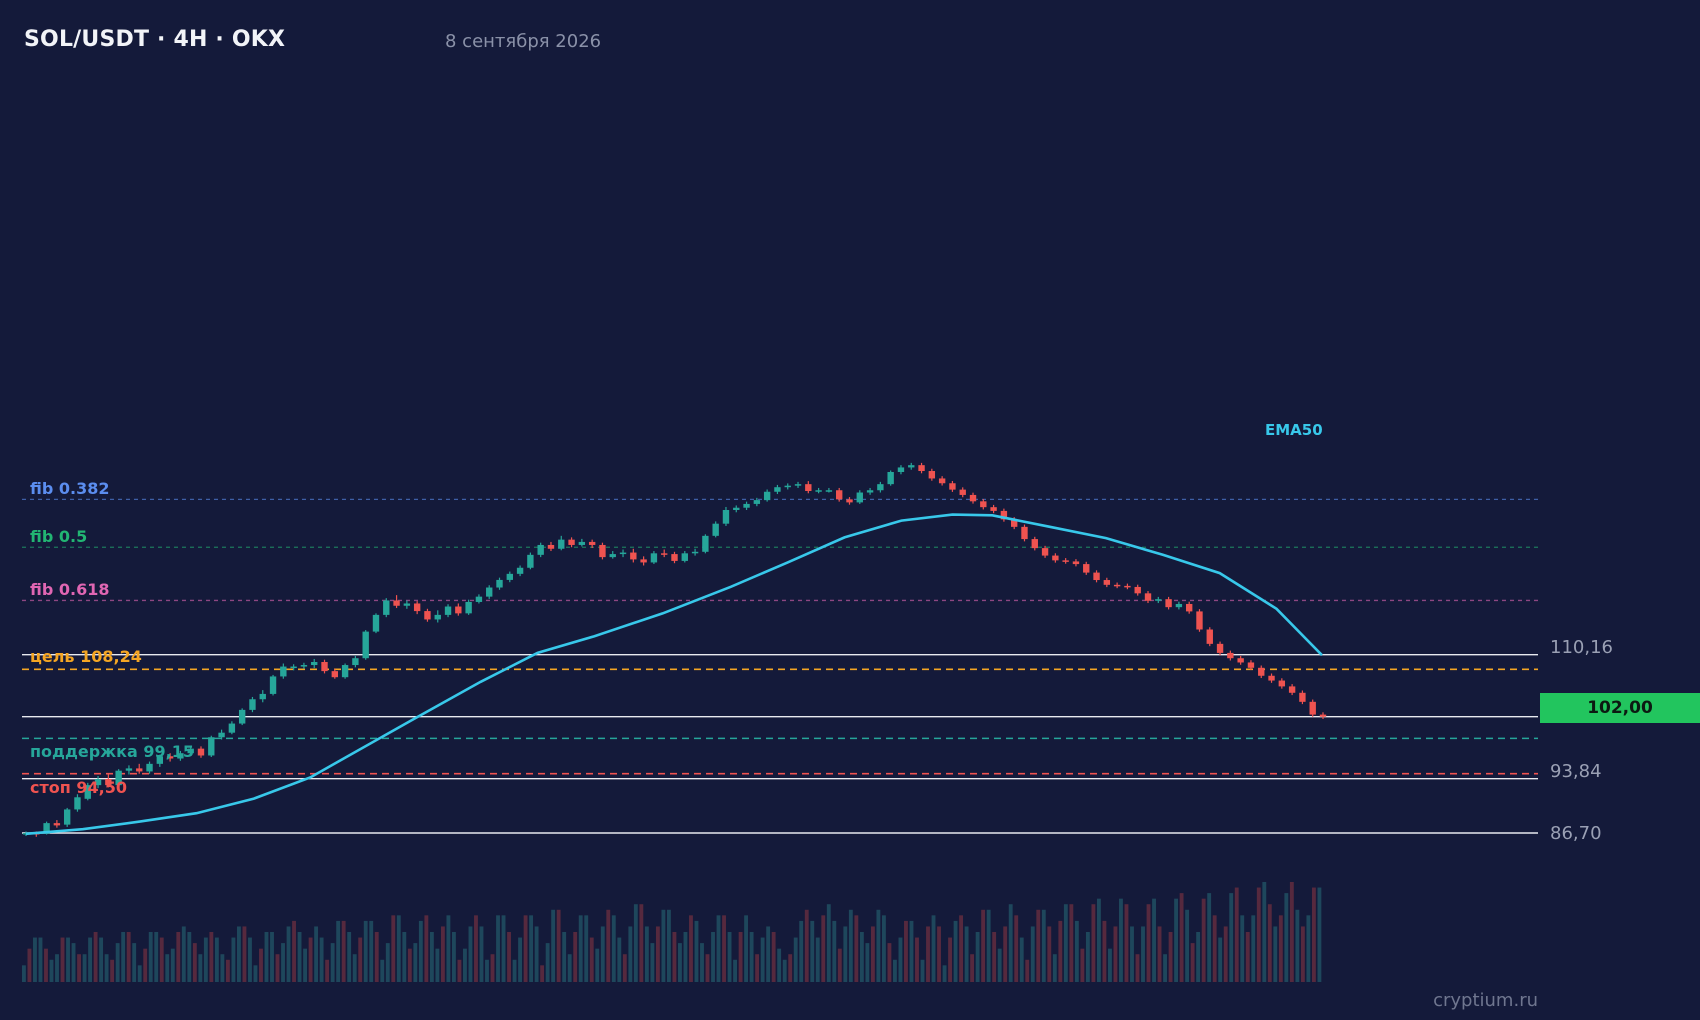 This screenshot has height=1020, width=1700. Describe the element at coordinates (523, 41) in the screenshot. I see `chart-date: 8 сентября 2026` at that location.